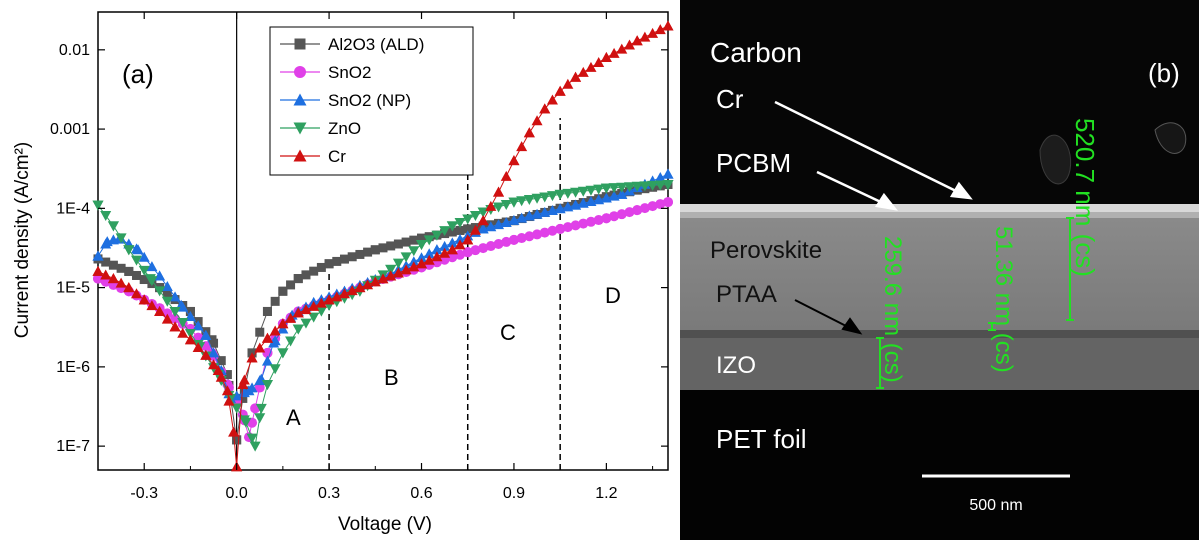 The height and width of the screenshot is (545, 1199). I want to click on legend-marker, so click(300, 99).